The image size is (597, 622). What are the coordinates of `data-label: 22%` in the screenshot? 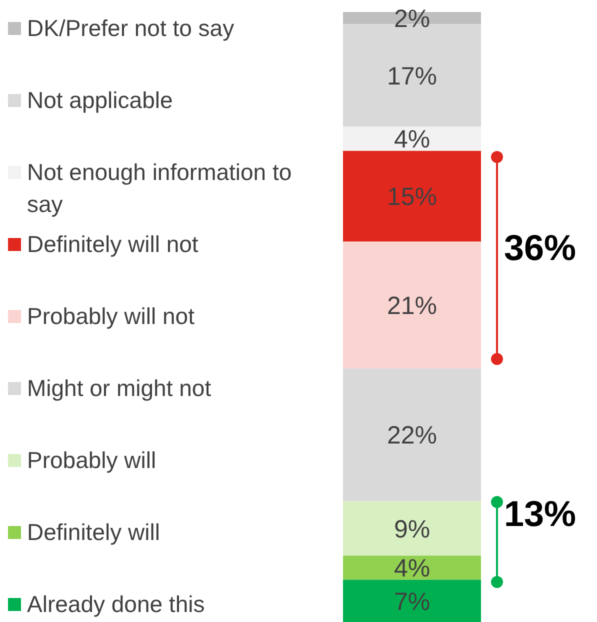 It's located at (412, 436).